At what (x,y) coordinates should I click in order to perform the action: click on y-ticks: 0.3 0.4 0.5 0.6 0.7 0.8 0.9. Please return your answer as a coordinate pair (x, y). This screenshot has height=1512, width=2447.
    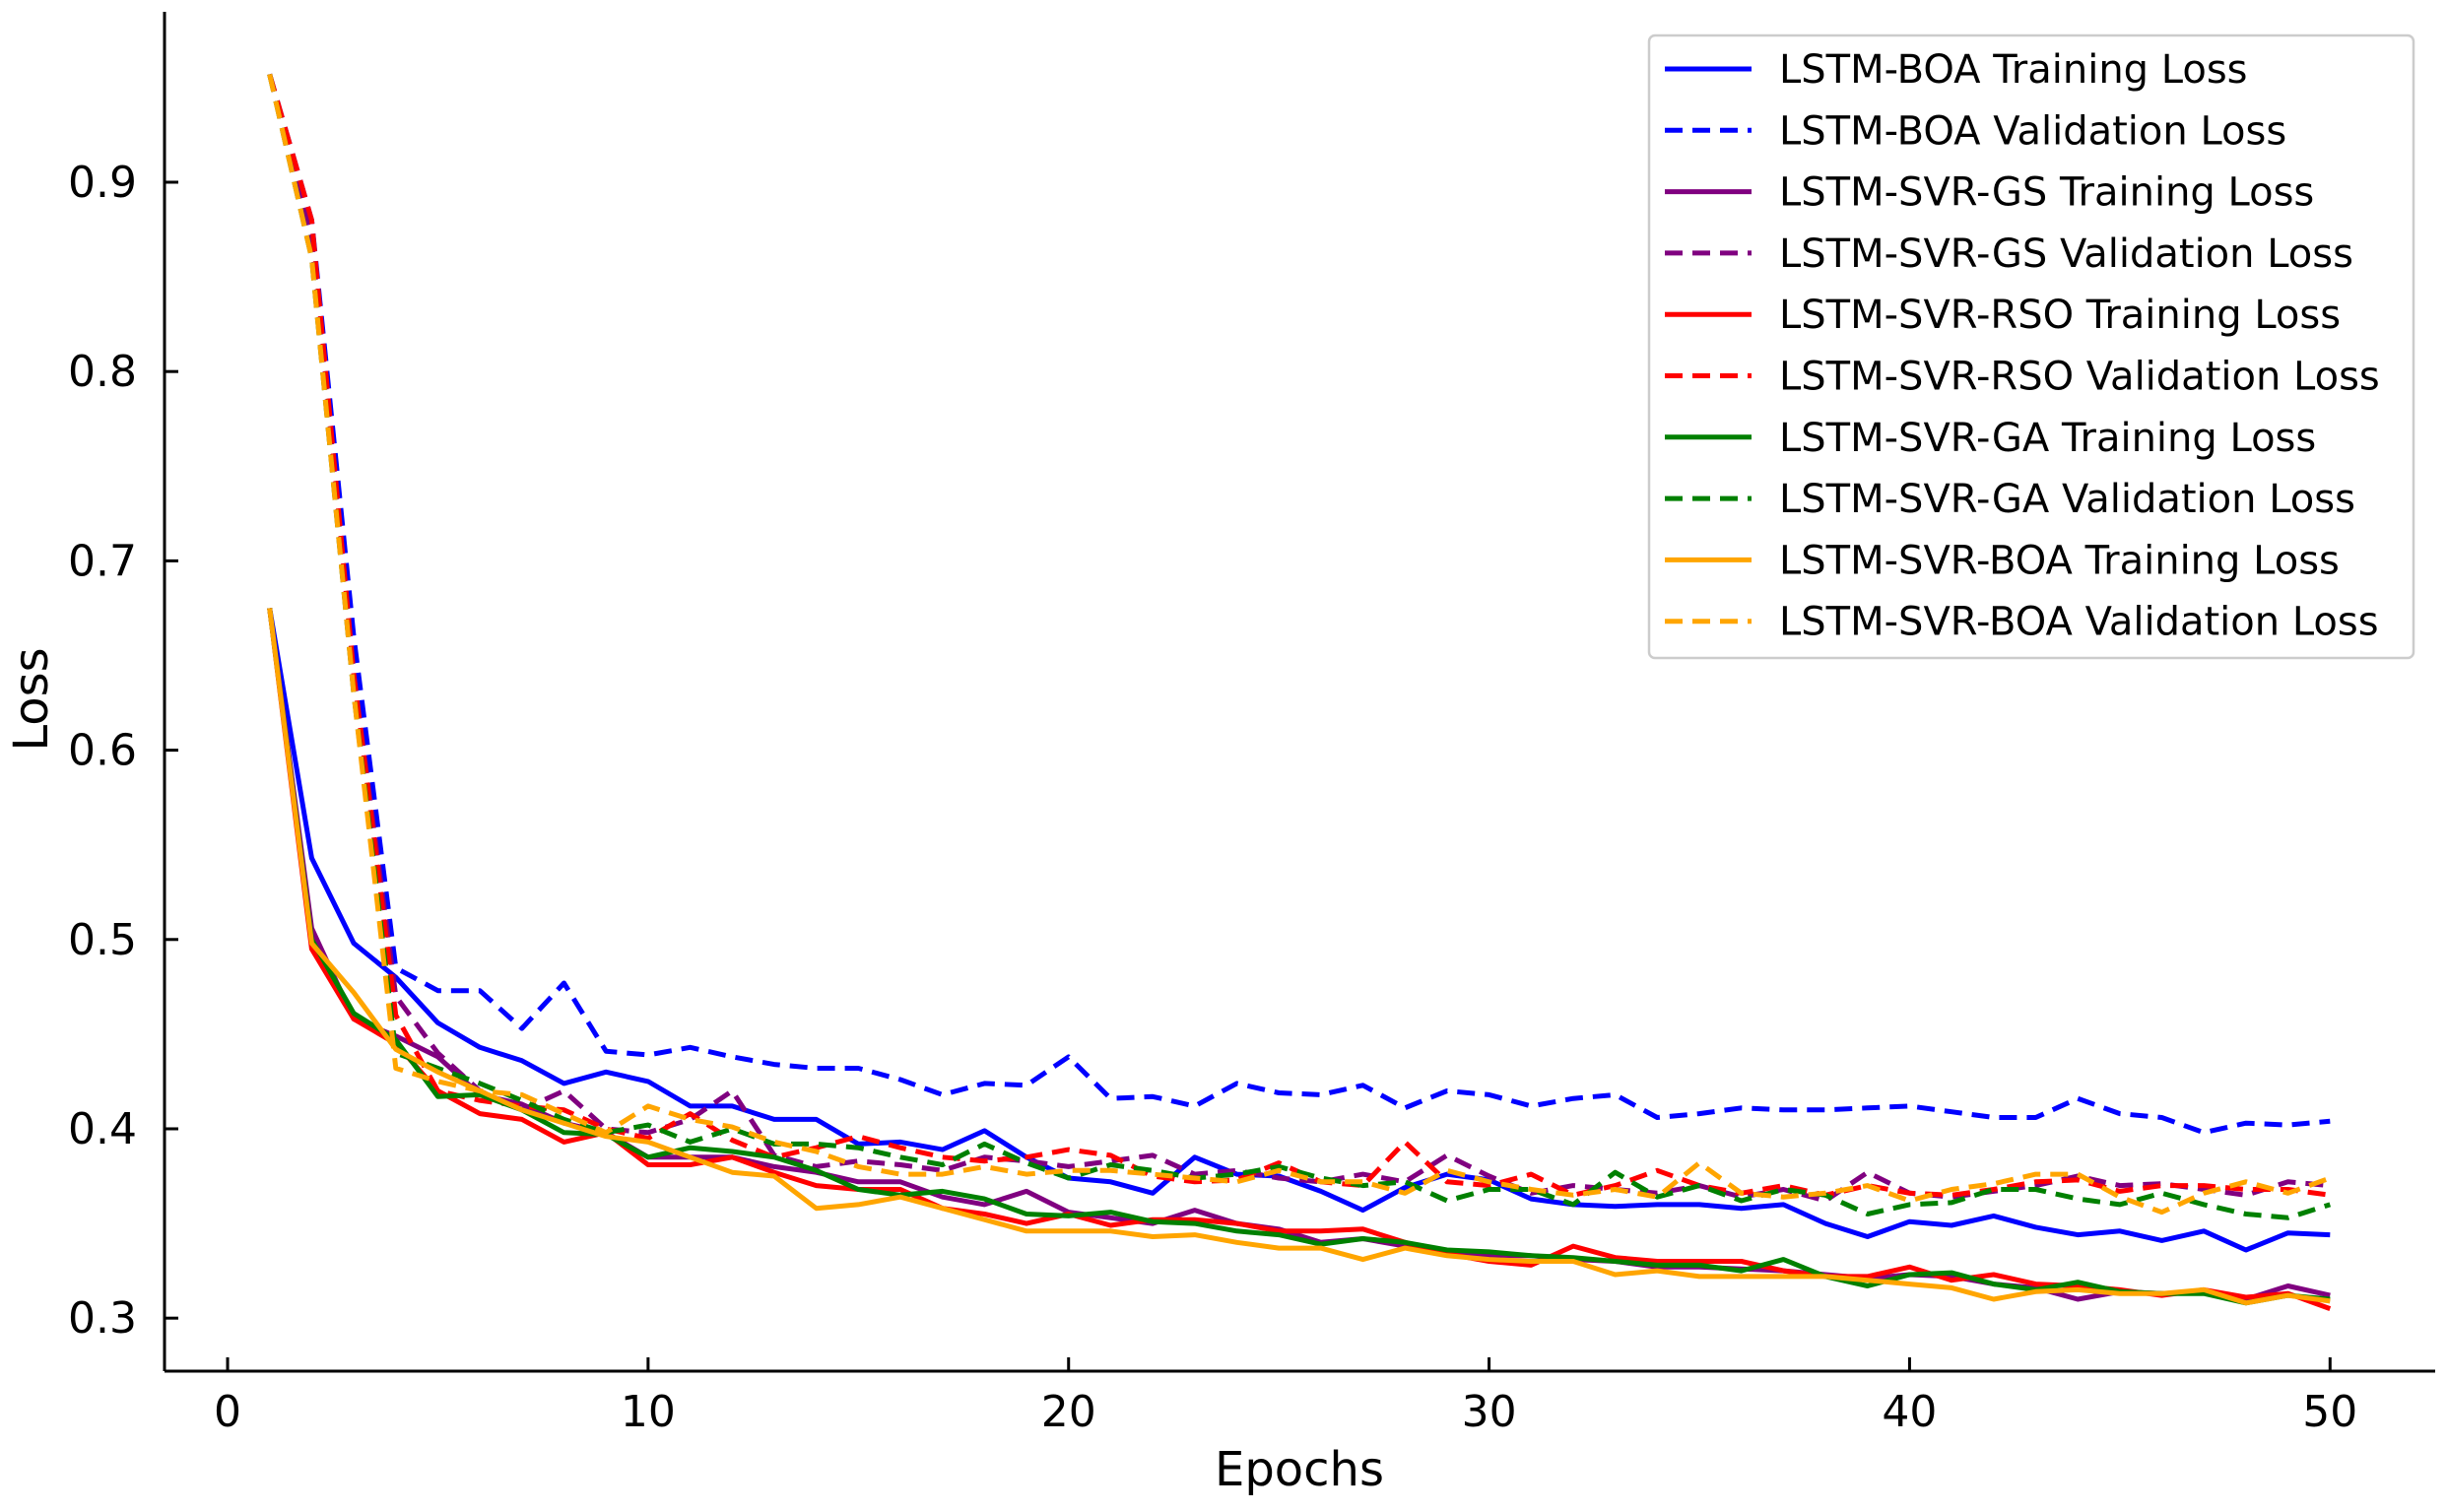
    Looking at the image, I should click on (123, 751).